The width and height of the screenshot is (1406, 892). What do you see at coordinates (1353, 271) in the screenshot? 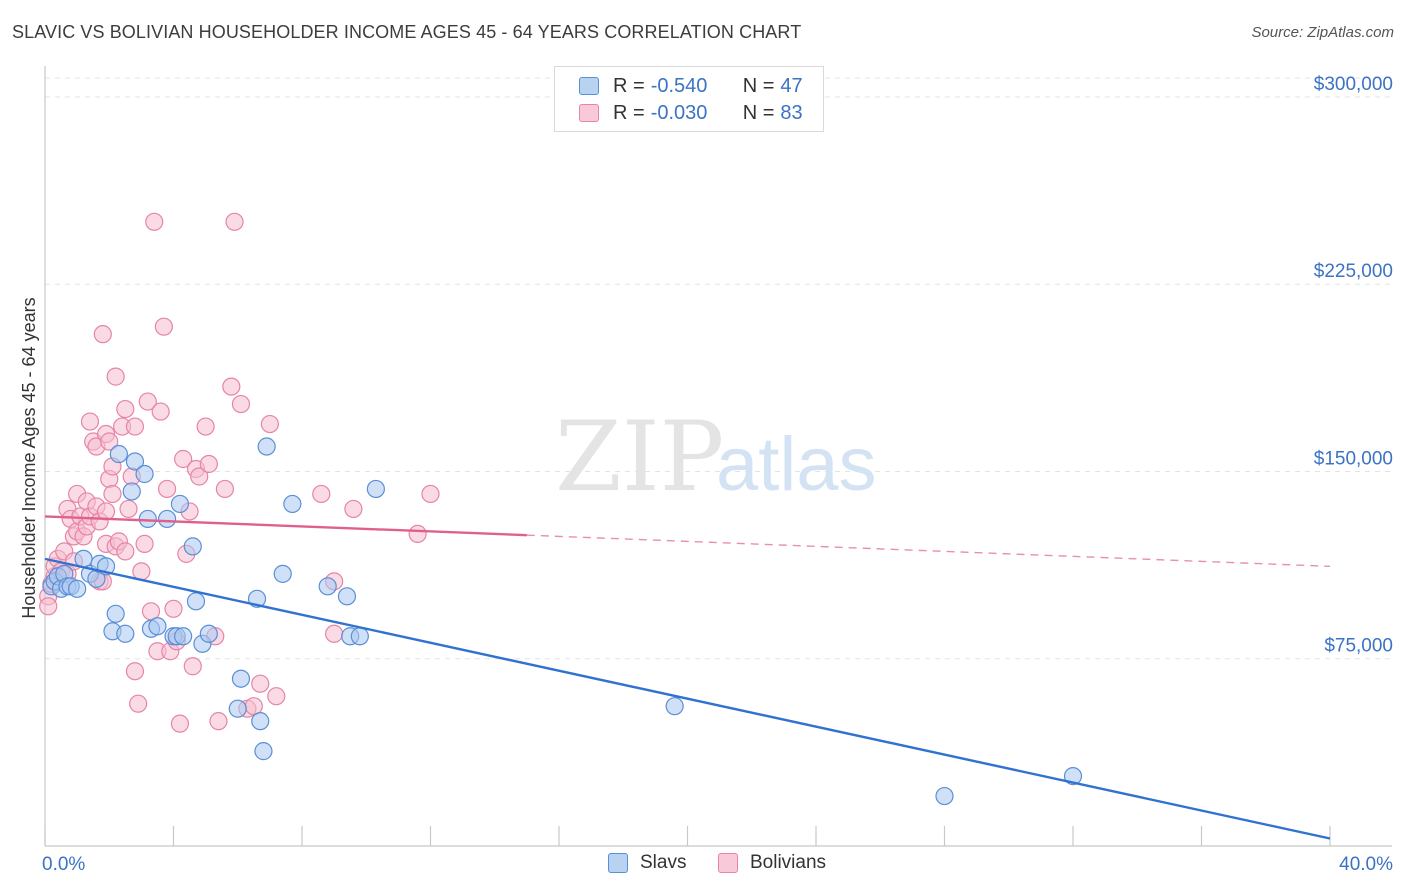
I see `y-tick-label: $225,000` at bounding box center [1353, 271].